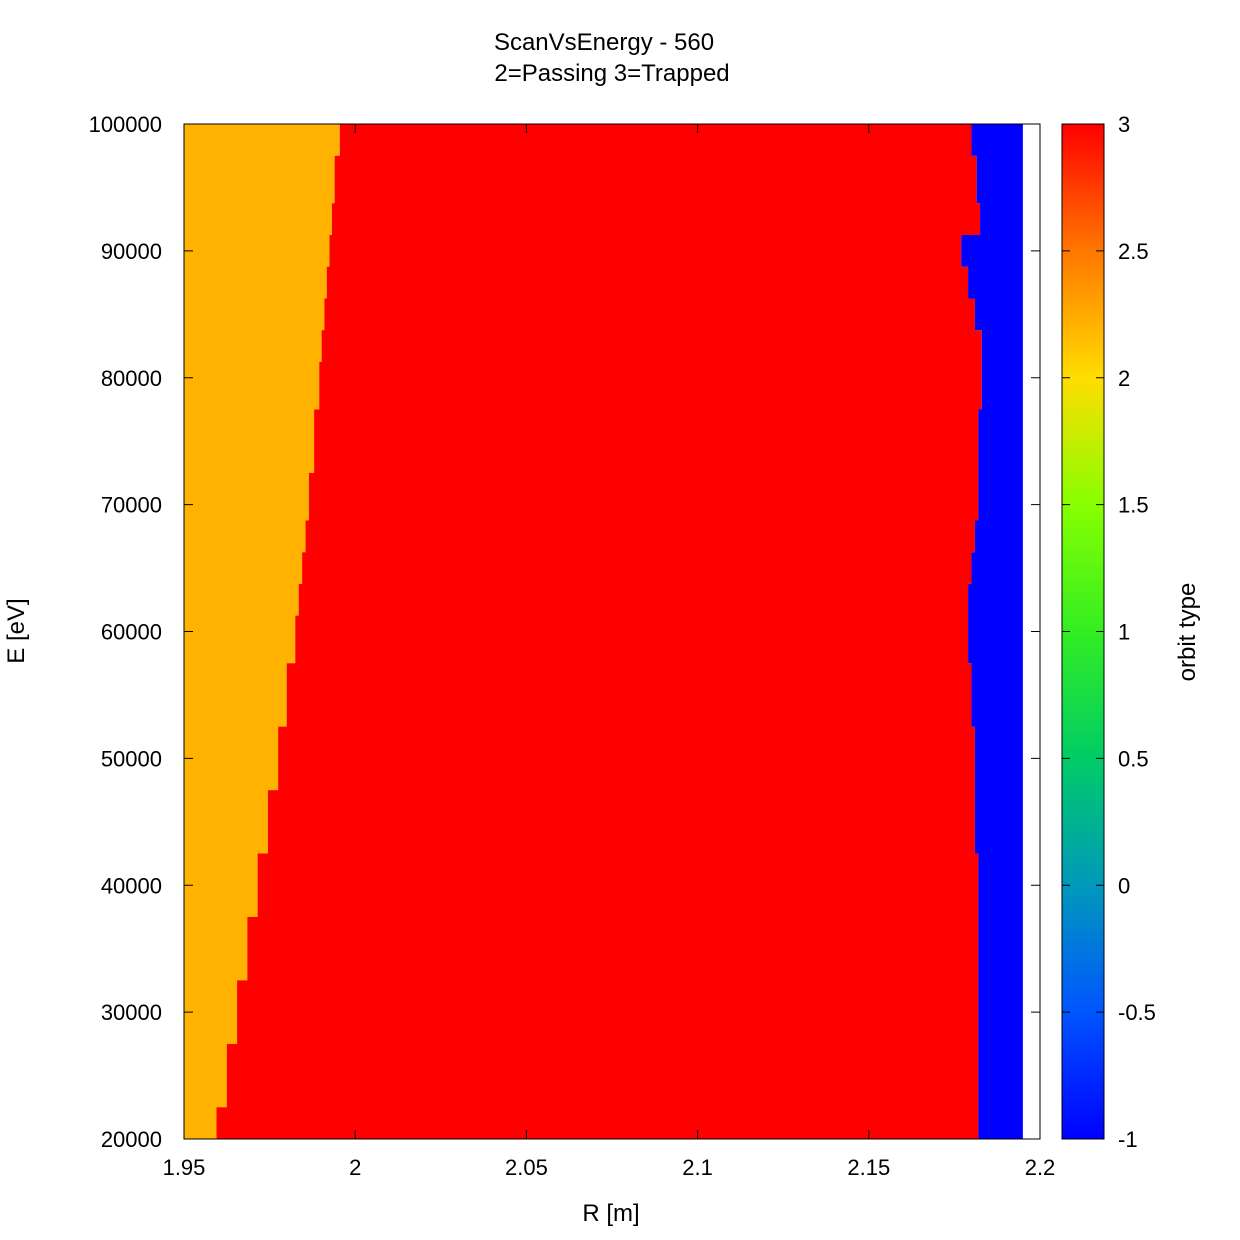 This screenshot has height=1240, width=1240. I want to click on x-axis-label: R [m], so click(610, 1213).